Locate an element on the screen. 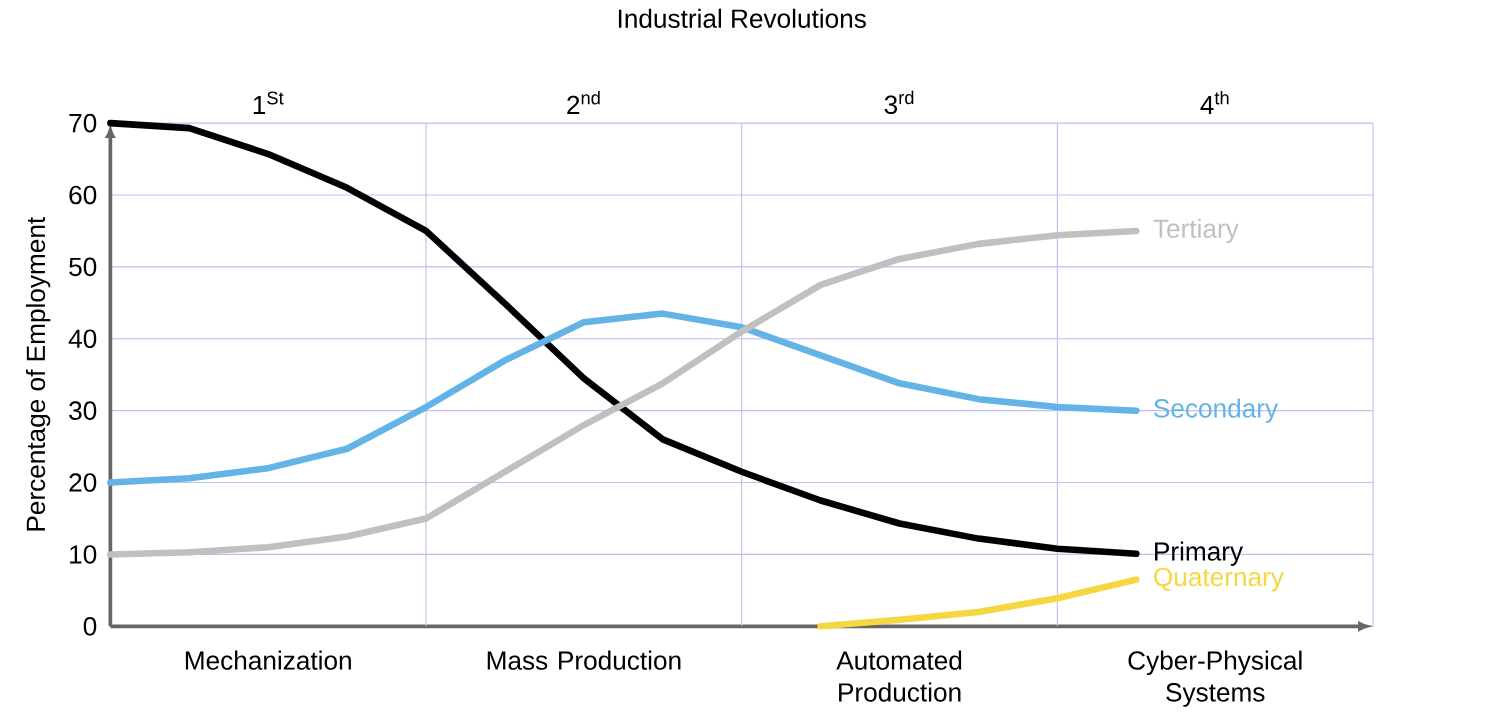 The width and height of the screenshot is (1494, 716). y-tick-label: 0 is located at coordinates (90, 626).